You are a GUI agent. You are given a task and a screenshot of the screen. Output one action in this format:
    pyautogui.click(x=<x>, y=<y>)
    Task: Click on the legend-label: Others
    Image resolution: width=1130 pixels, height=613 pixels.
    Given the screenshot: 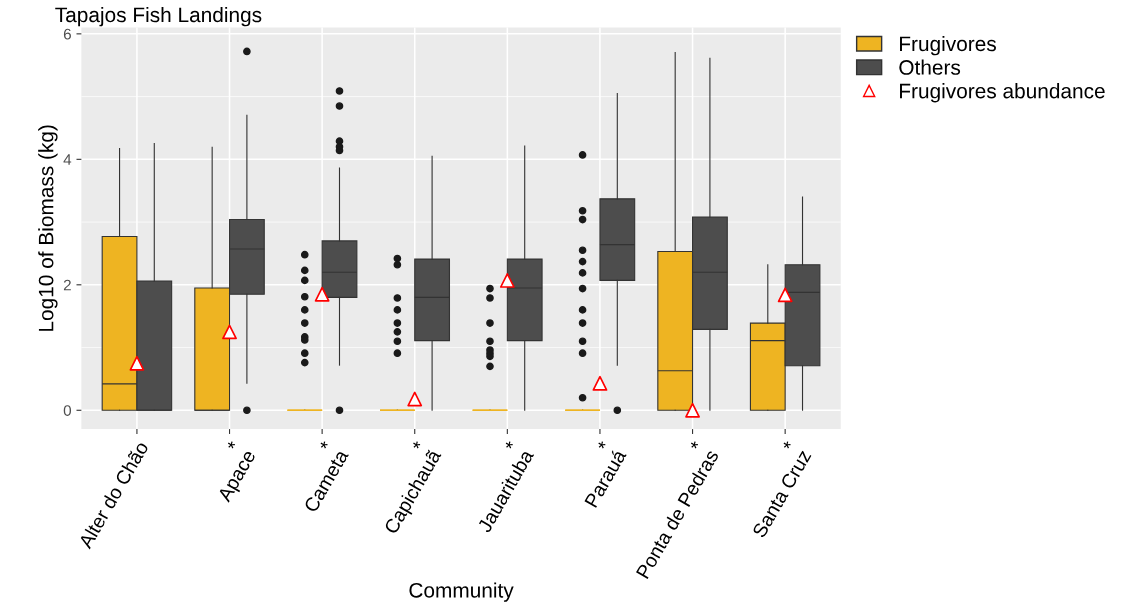 What is the action you would take?
    pyautogui.click(x=930, y=67)
    